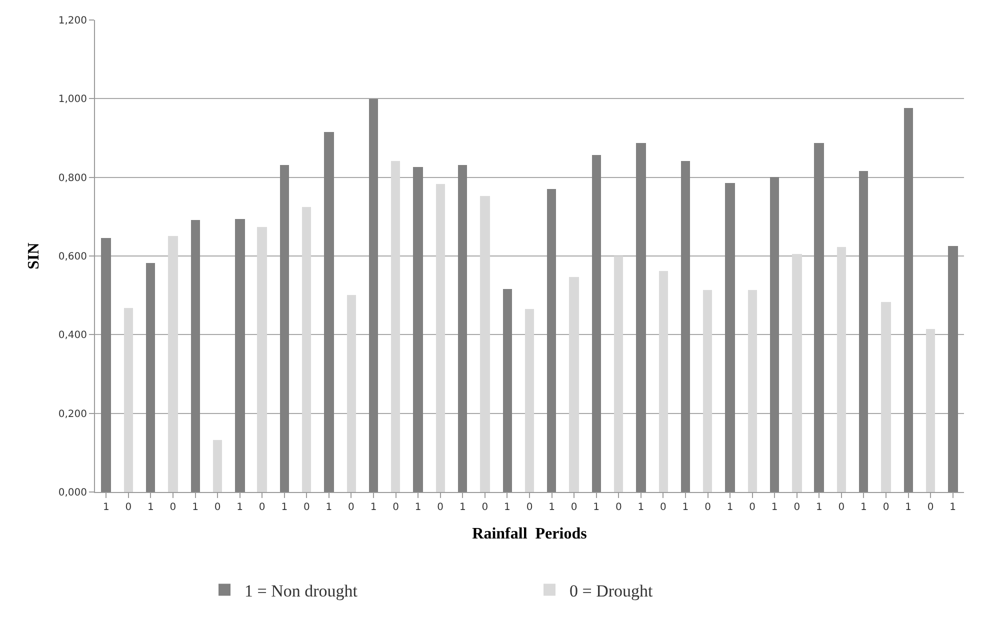 The width and height of the screenshot is (984, 620). What do you see at coordinates (33, 256) in the screenshot?
I see `y-axis-title: SIN` at bounding box center [33, 256].